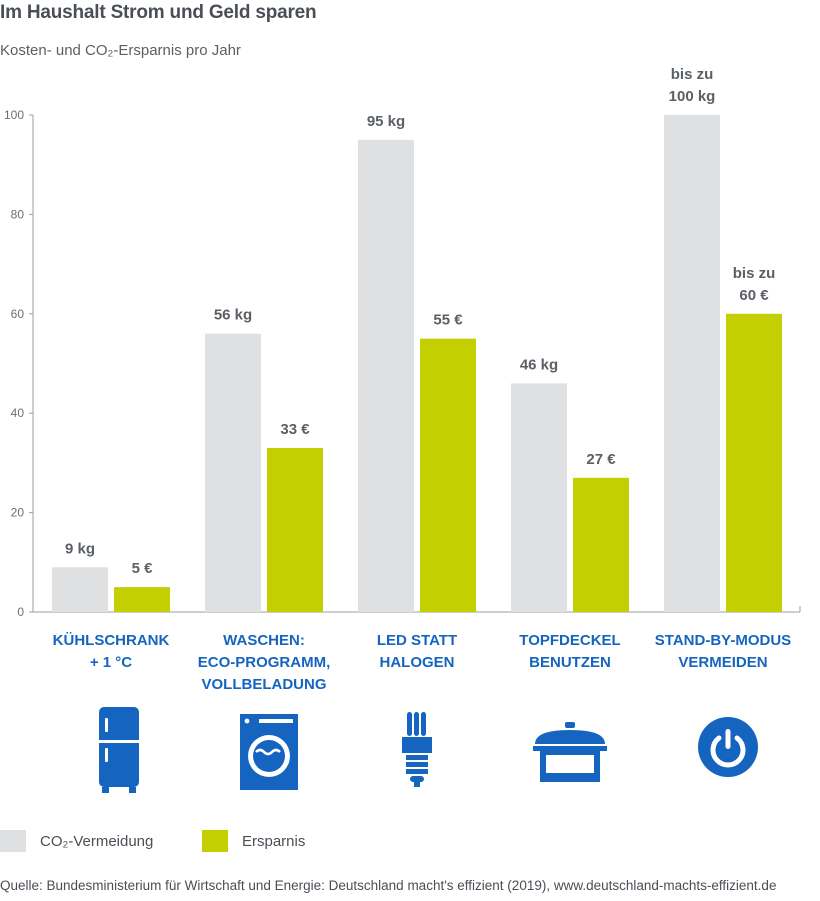 The height and width of the screenshot is (901, 820). What do you see at coordinates (18, 413) in the screenshot?
I see `y-tick-label: 40` at bounding box center [18, 413].